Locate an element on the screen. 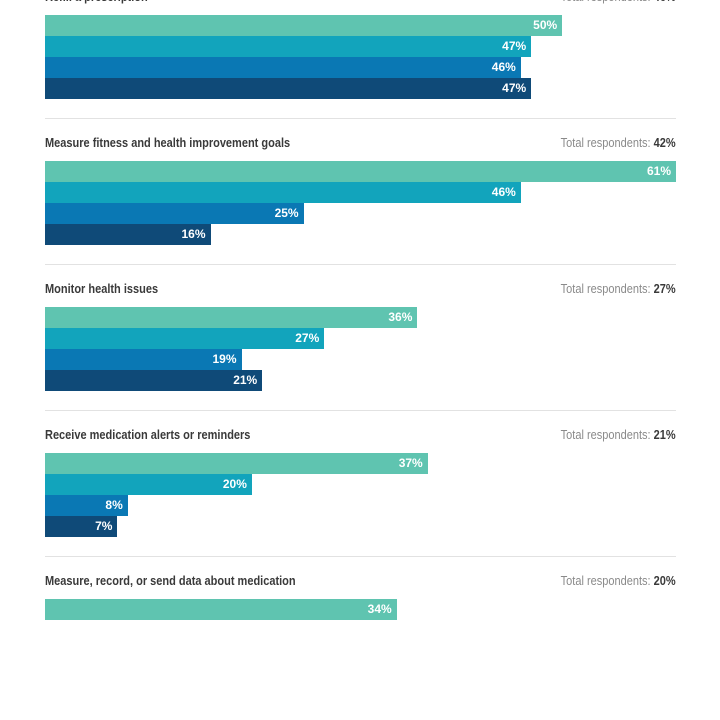 The height and width of the screenshot is (720, 720). data-label: 36% is located at coordinates (400, 317).